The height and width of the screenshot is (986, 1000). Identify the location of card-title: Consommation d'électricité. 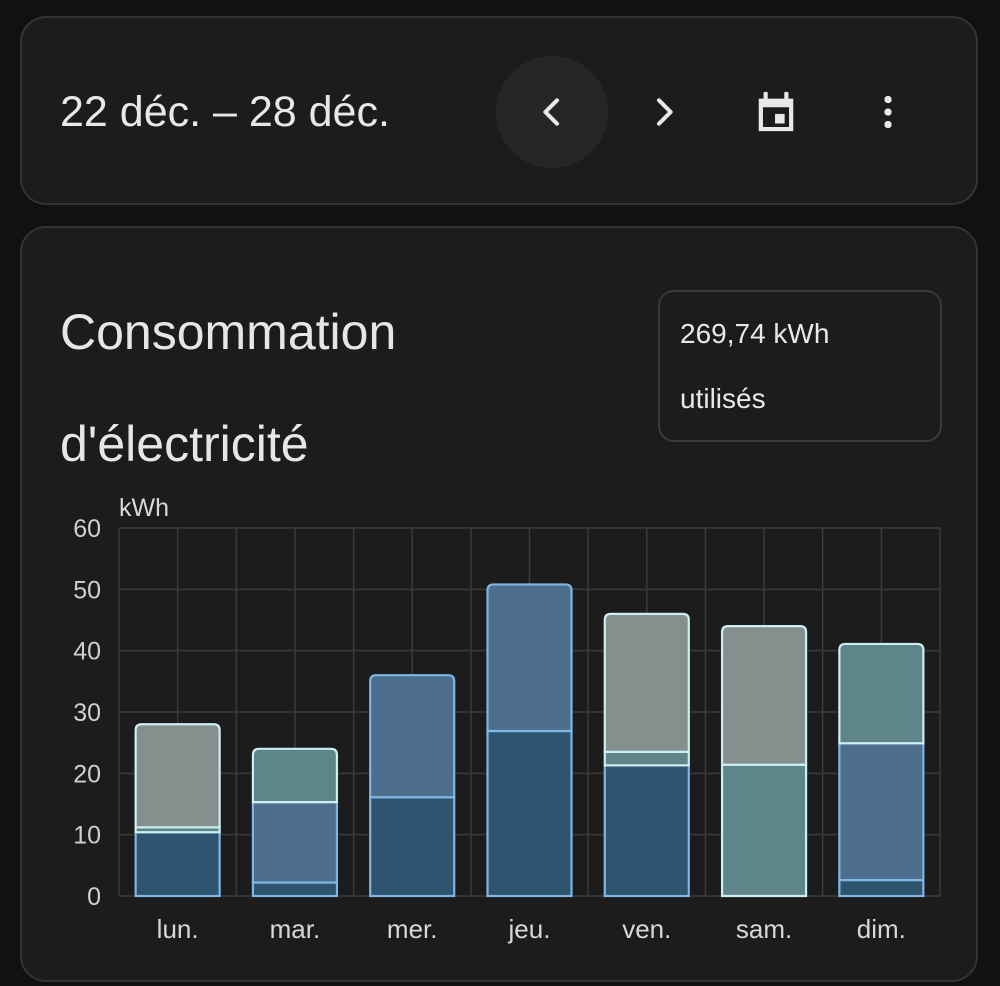
(228, 388).